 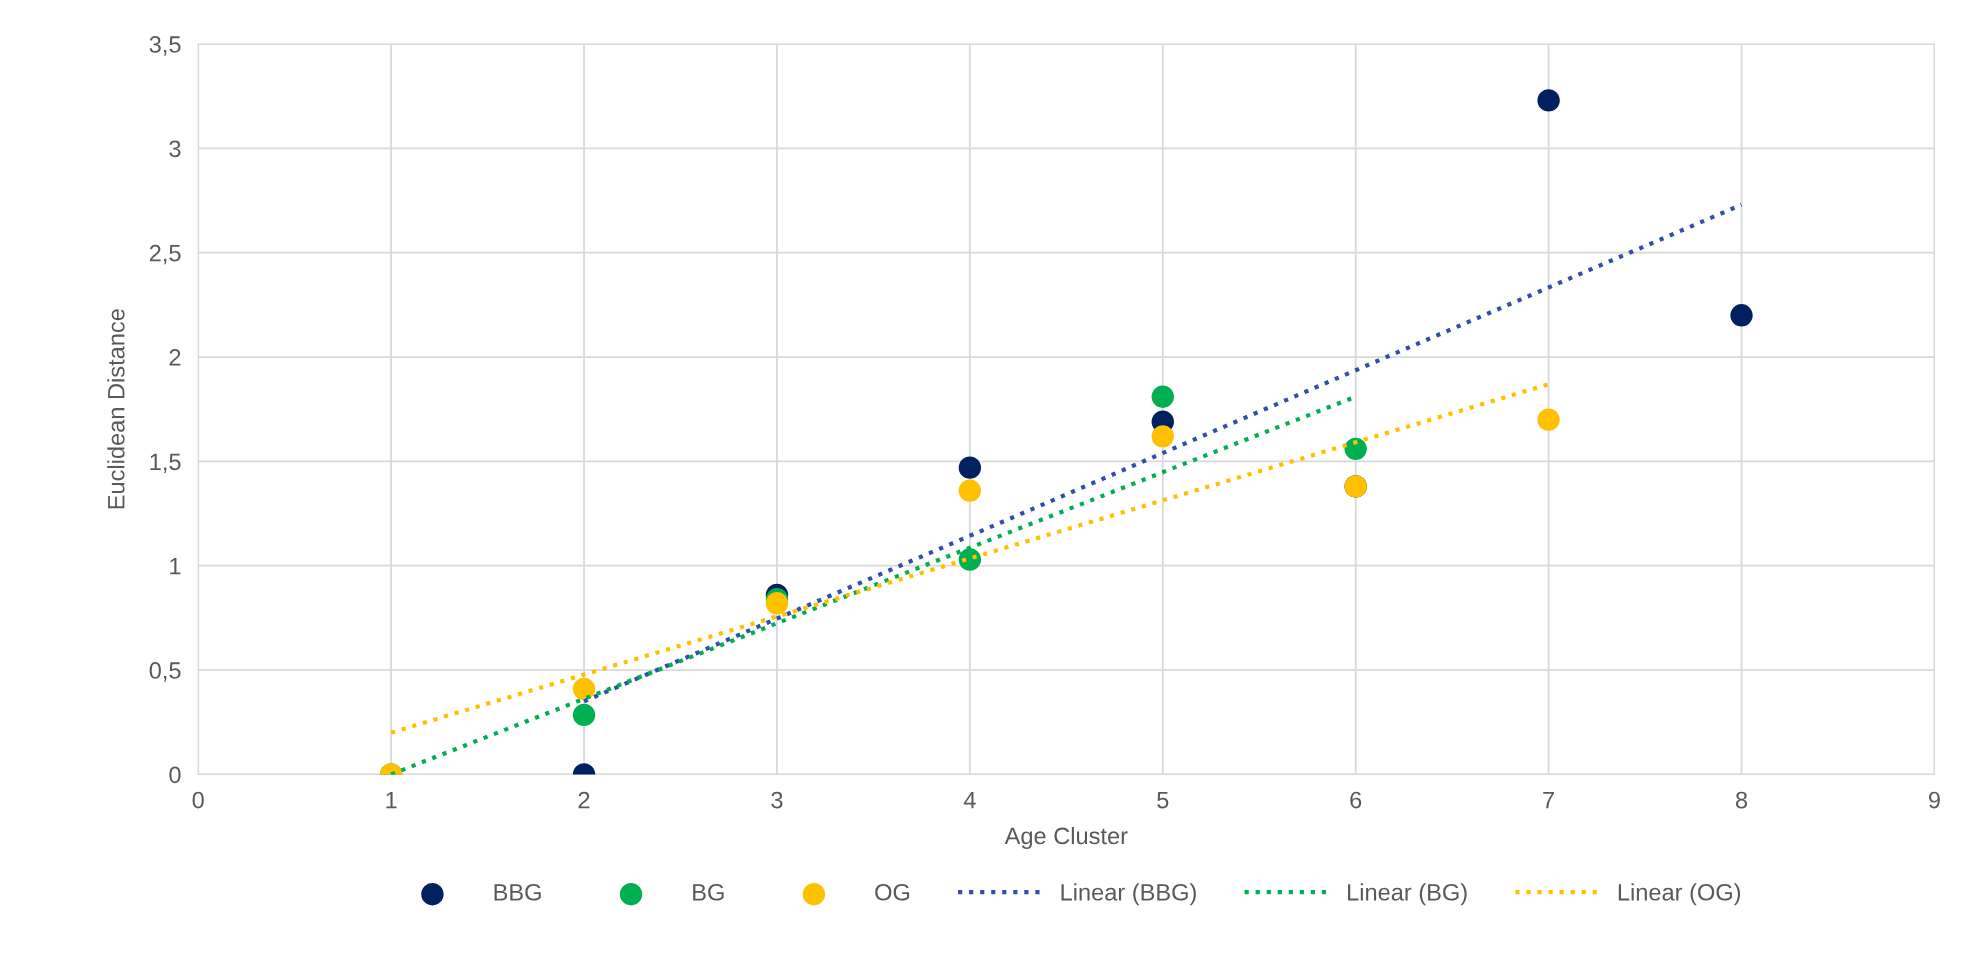 What do you see at coordinates (517, 892) in the screenshot?
I see `legend-label: BBG` at bounding box center [517, 892].